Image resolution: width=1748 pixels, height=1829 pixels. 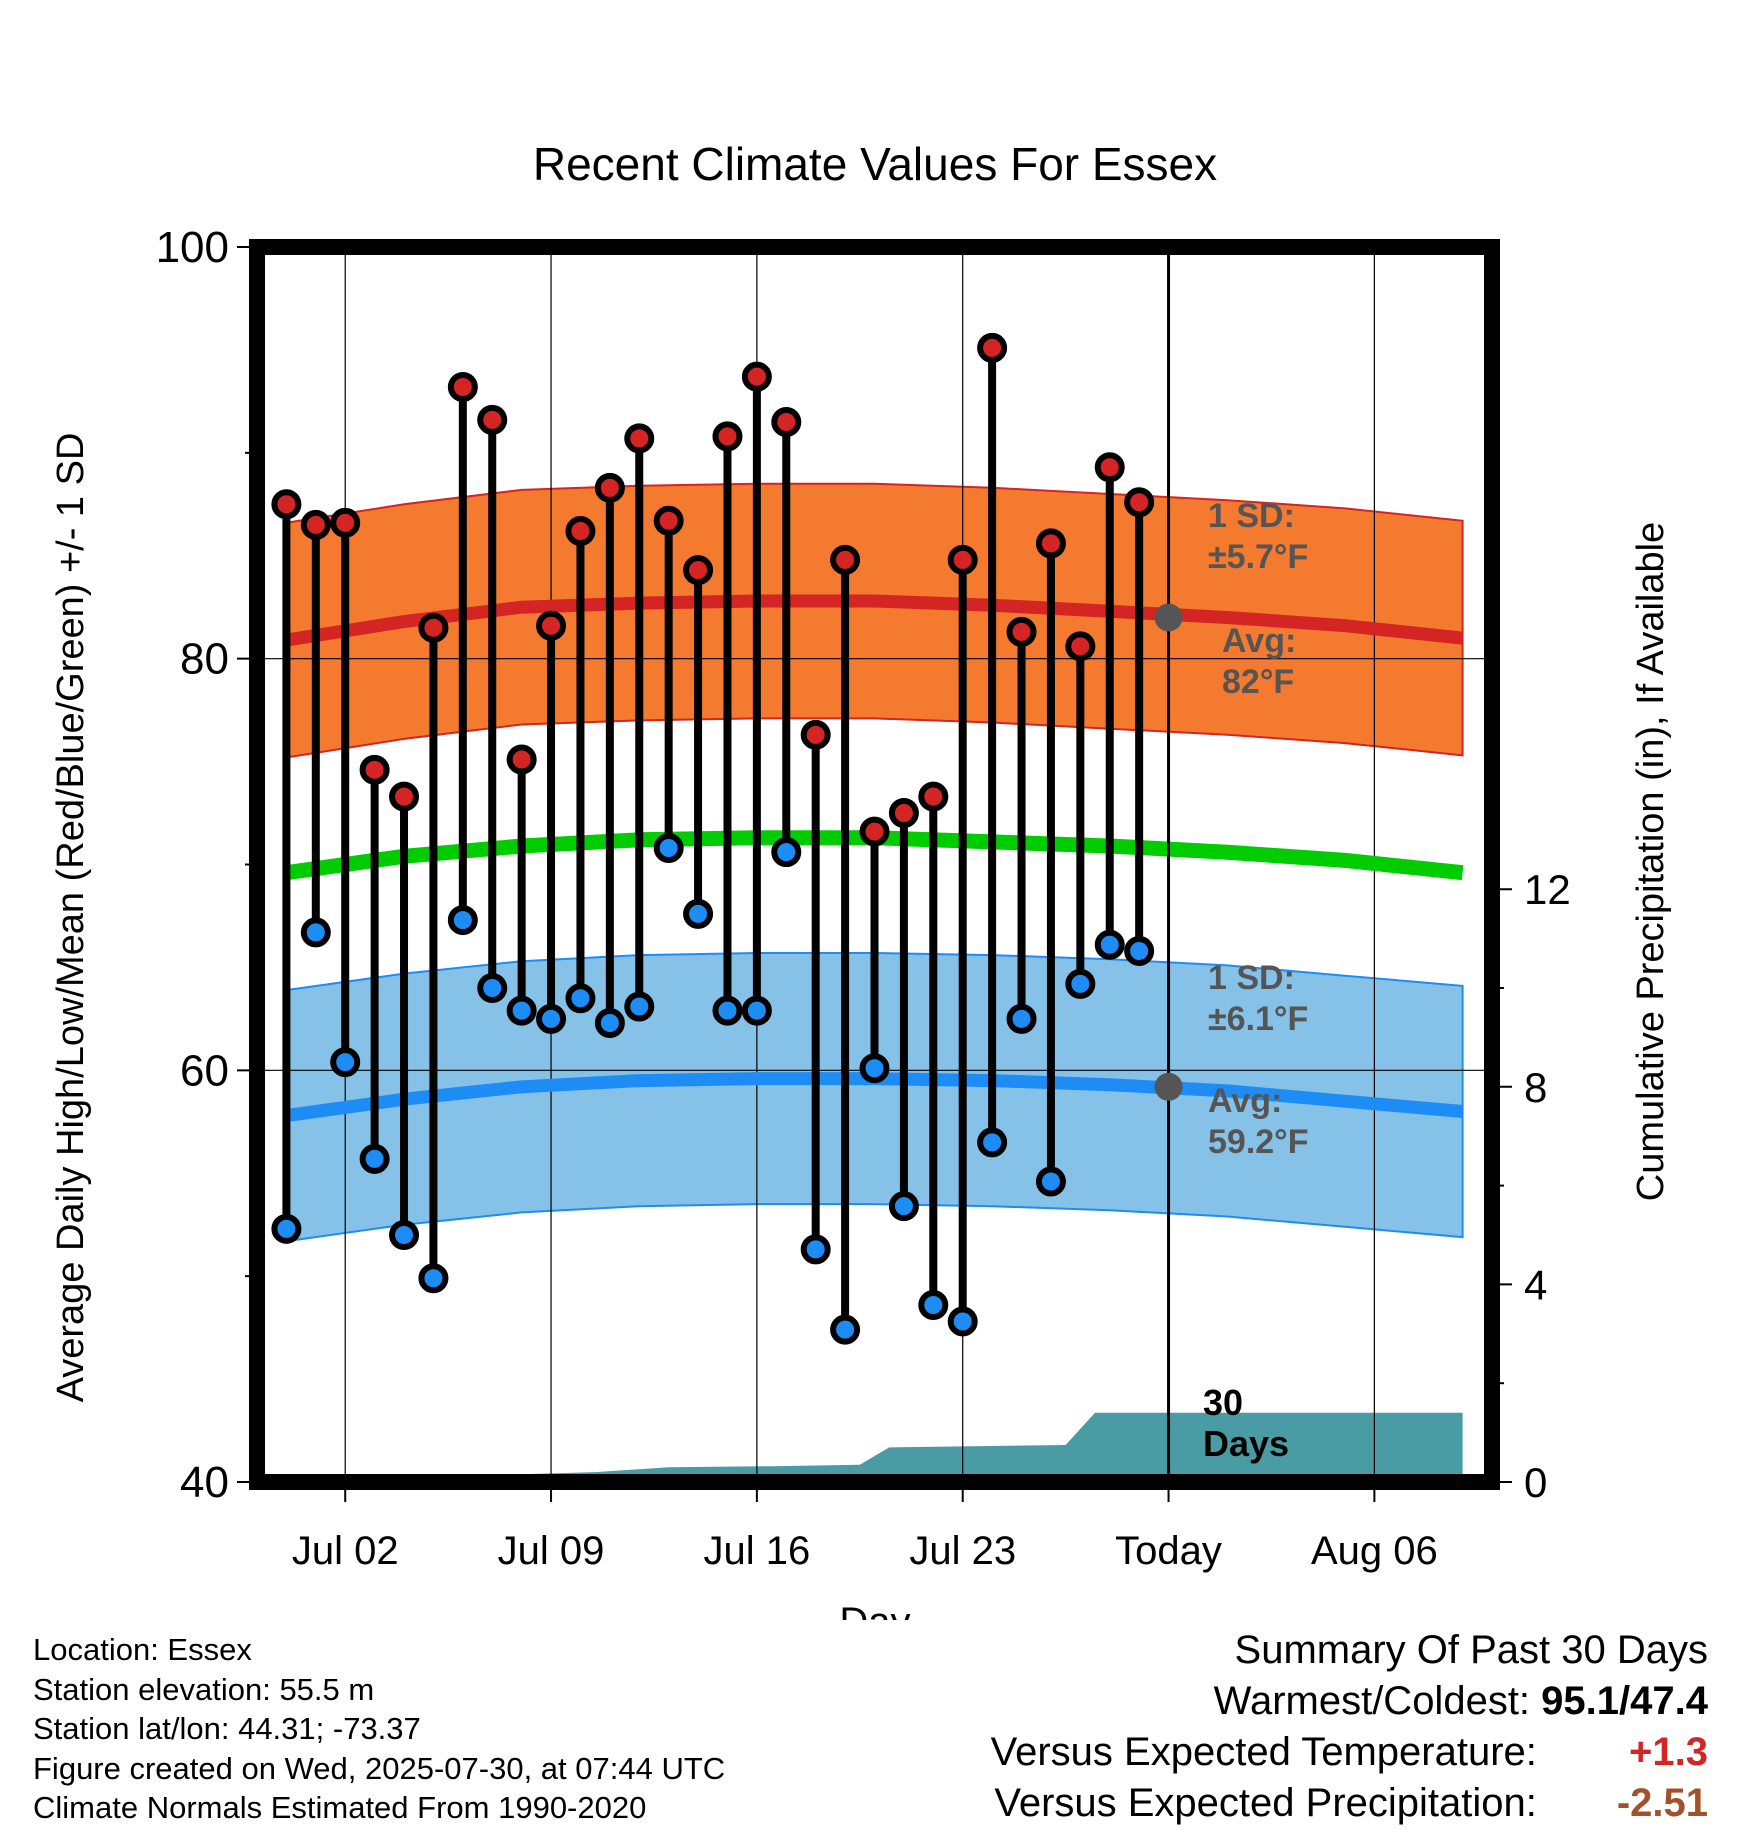 I want to click on temp-label: Versus Expected Temperature:, so click(x=1263, y=1752).